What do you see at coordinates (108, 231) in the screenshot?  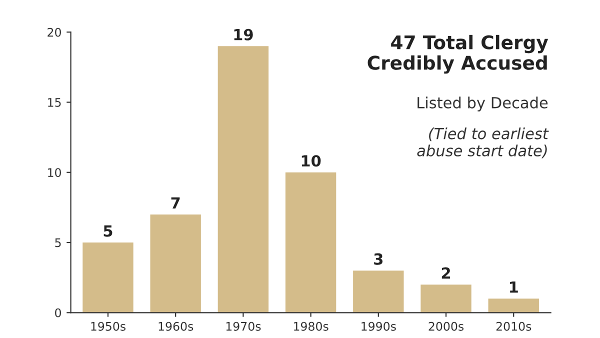 I see `data-label: 5` at bounding box center [108, 231].